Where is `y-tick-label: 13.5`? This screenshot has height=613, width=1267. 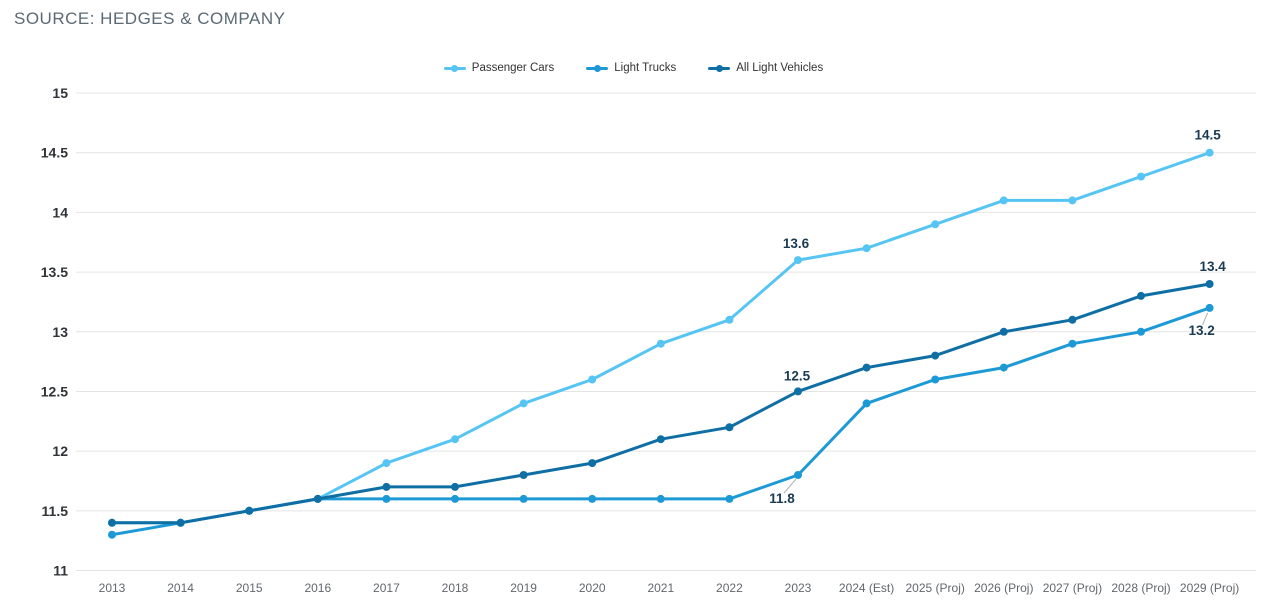 y-tick-label: 13.5 is located at coordinates (54, 272).